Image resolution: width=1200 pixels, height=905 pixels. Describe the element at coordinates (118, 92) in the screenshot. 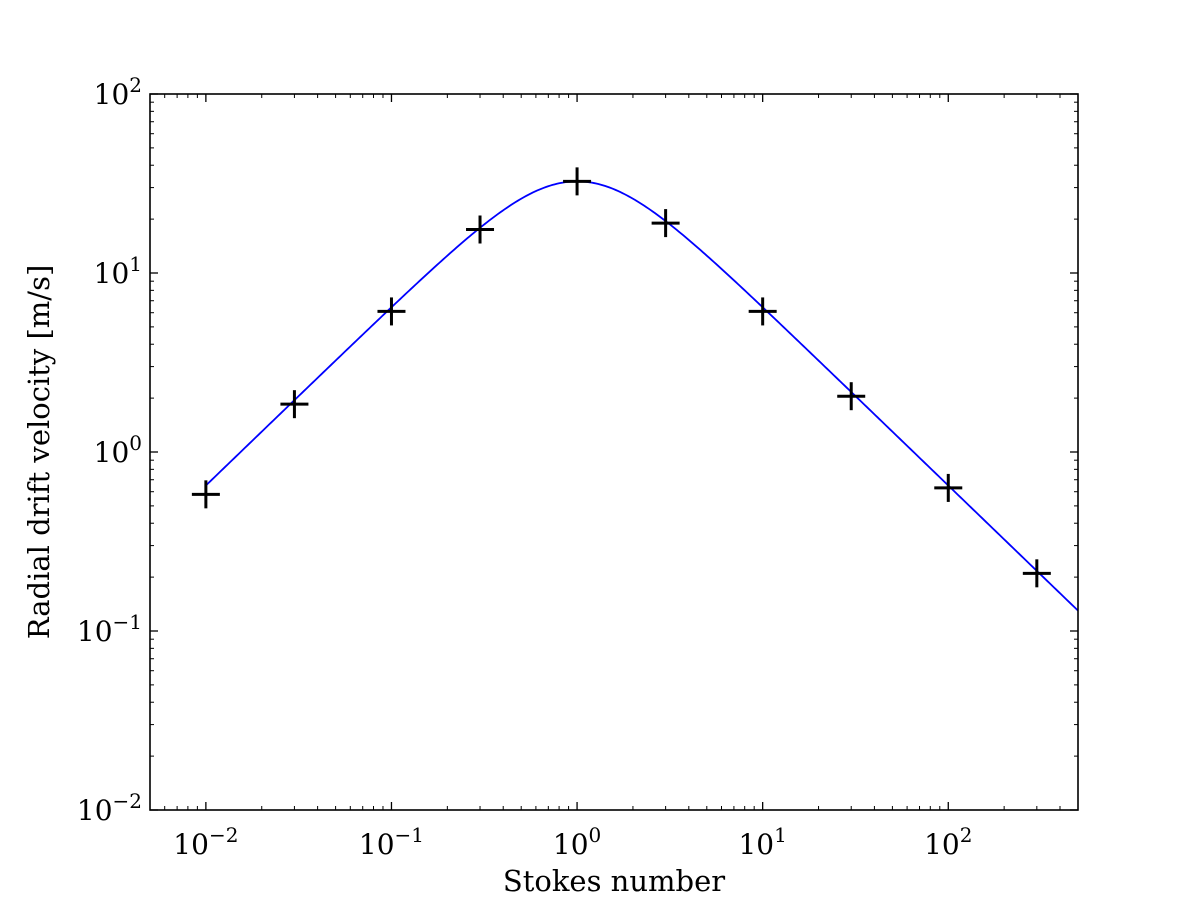

I see `y-tick-label: 10²` at that location.